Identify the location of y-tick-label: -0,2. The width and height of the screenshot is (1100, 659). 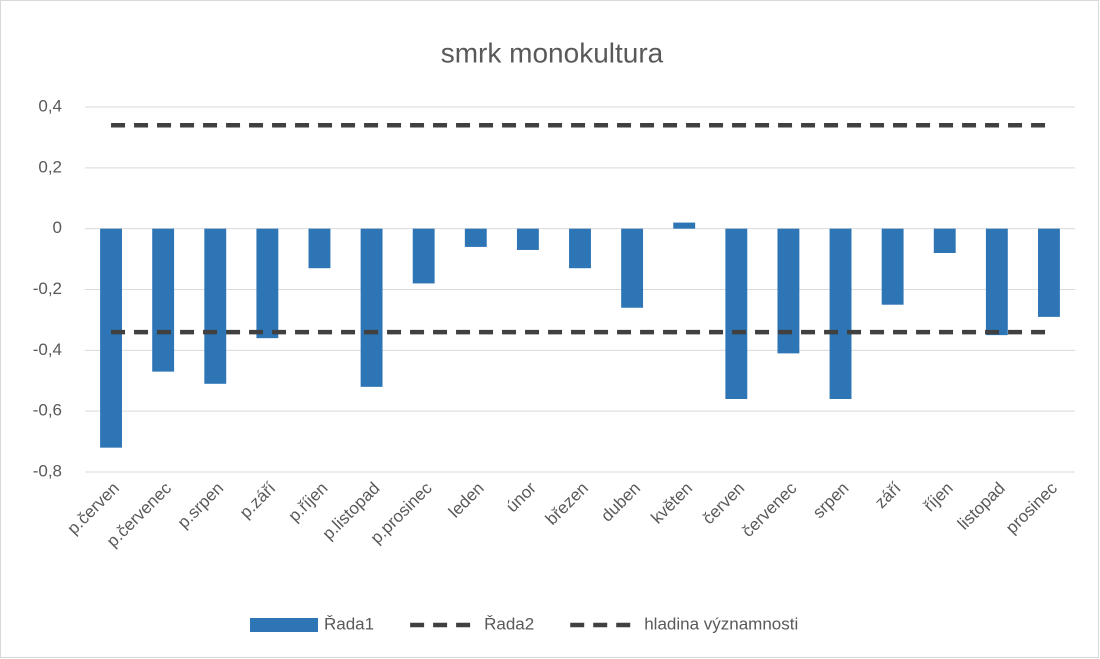
(47, 288).